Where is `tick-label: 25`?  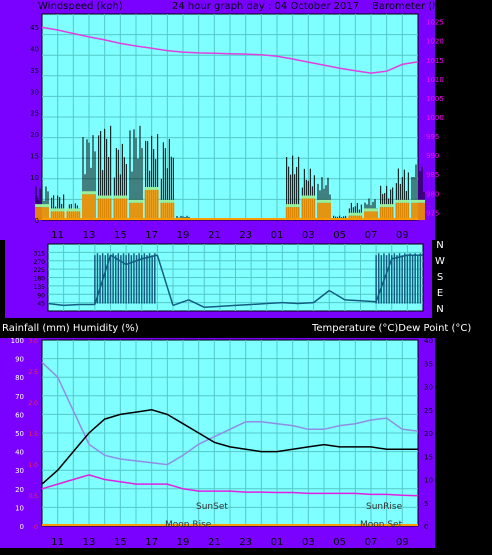 tick-label: 25 is located at coordinates (34, 114).